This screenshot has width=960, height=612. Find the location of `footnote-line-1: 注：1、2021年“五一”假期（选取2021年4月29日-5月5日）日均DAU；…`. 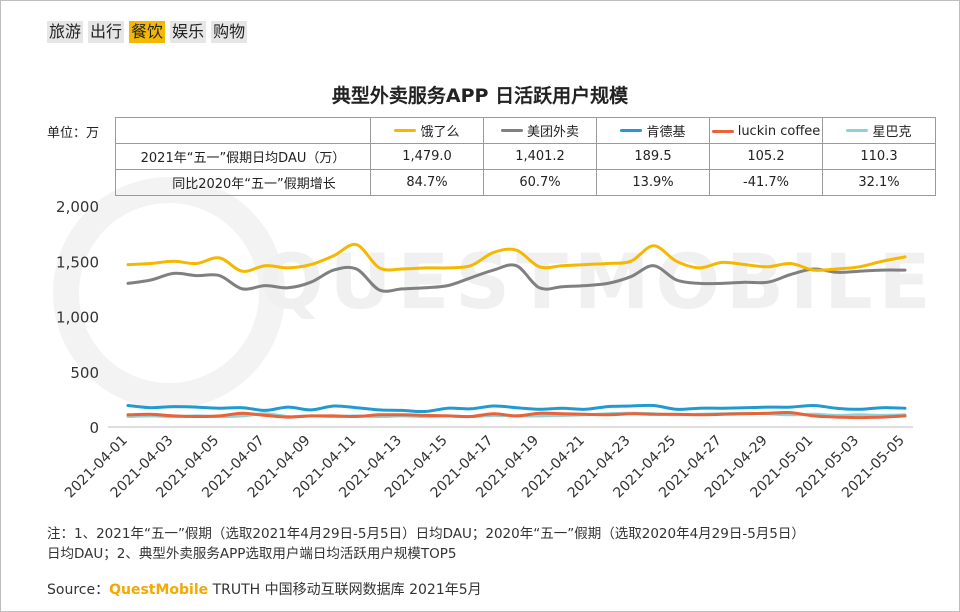

footnote-line-1: 注：1、2021年“五一”假期（选取2021年4月29日-5月5日）日均DAU；… is located at coordinates (426, 534).